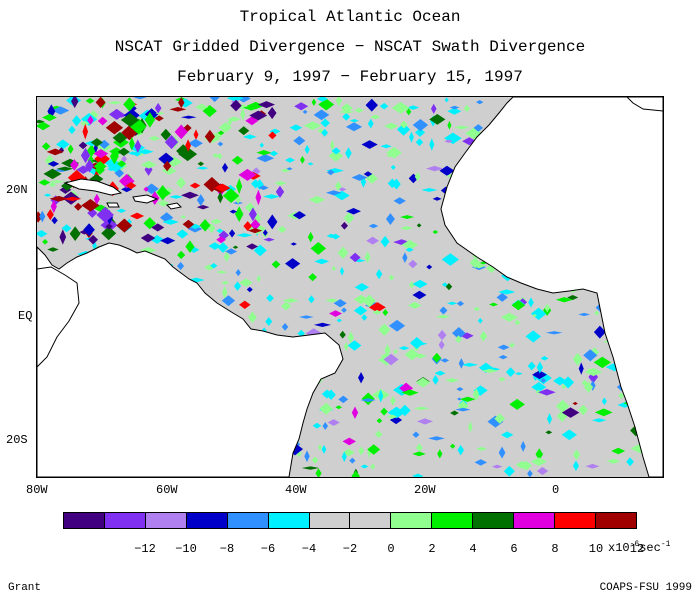 The height and width of the screenshot is (600, 700). I want to click on colorbar-swatch, so click(330, 520).